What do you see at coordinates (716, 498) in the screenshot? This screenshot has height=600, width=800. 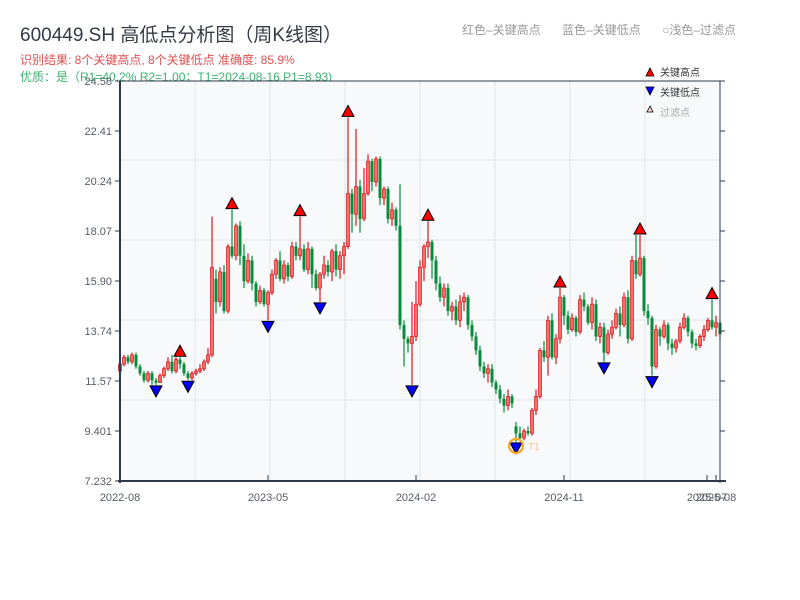 I see `x-tick-label: 2025-08` at bounding box center [716, 498].